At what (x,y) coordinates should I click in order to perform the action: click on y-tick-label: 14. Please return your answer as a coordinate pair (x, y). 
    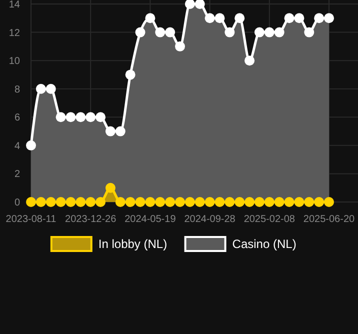
    Looking at the image, I should click on (14, 5).